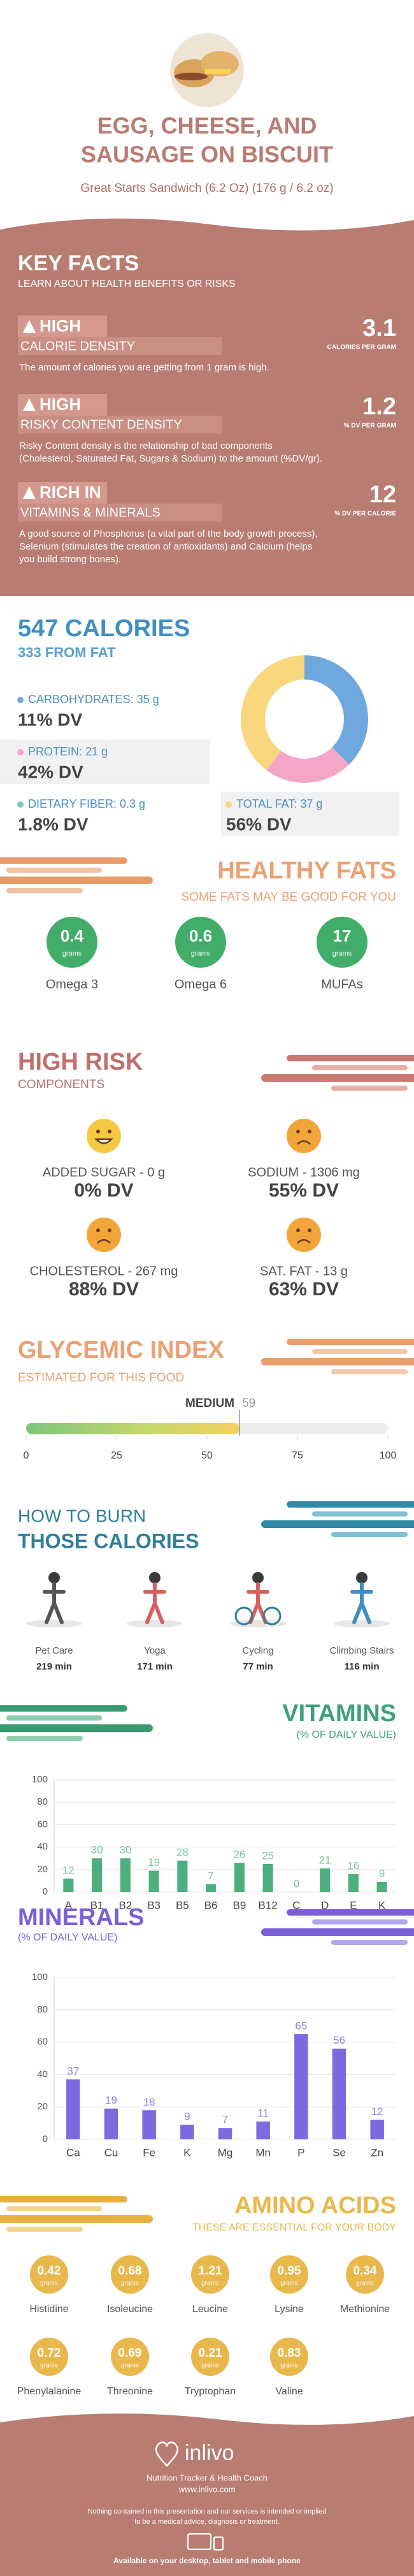  I want to click on x-tick-label: Mg, so click(225, 2152).